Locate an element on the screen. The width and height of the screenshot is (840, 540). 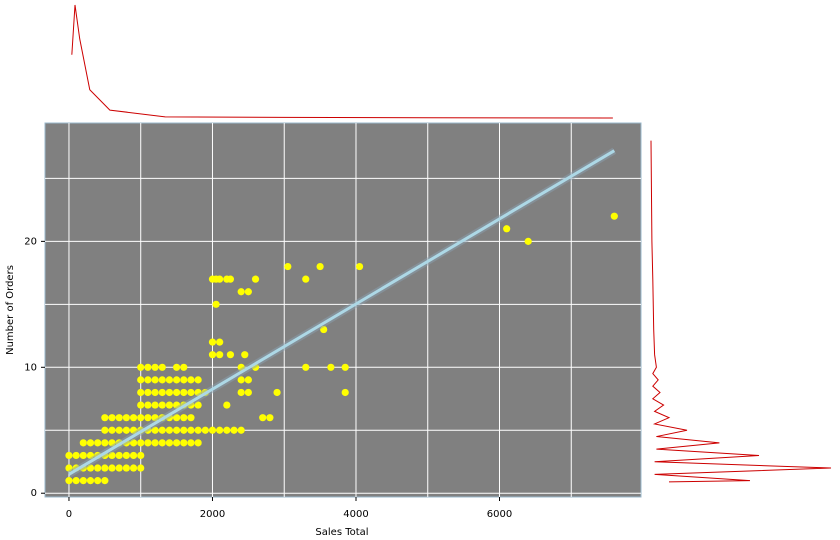
x-tick-label: 0 is located at coordinates (69, 514).